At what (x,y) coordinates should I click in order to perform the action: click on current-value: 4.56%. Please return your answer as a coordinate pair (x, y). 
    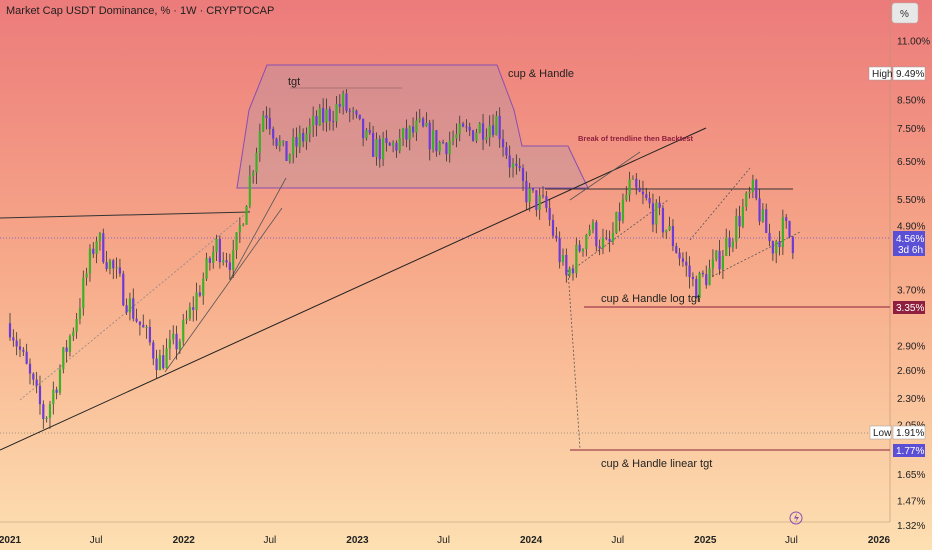
    Looking at the image, I should click on (910, 239).